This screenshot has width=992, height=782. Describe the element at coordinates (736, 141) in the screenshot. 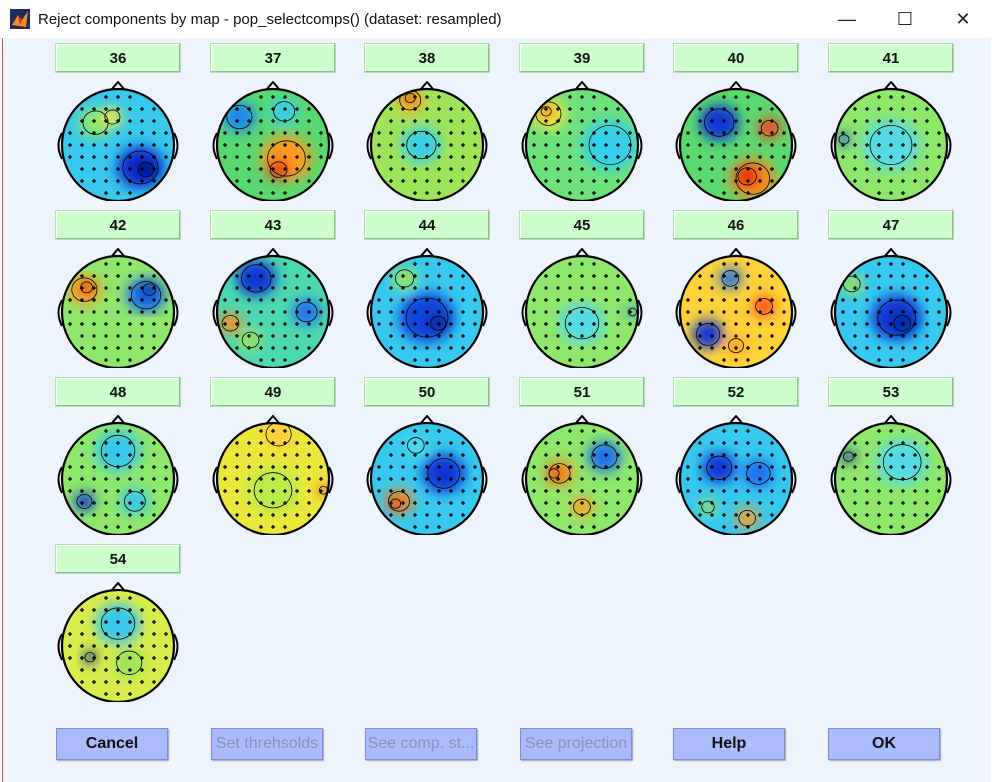

I see `component-40-topoplot` at that location.